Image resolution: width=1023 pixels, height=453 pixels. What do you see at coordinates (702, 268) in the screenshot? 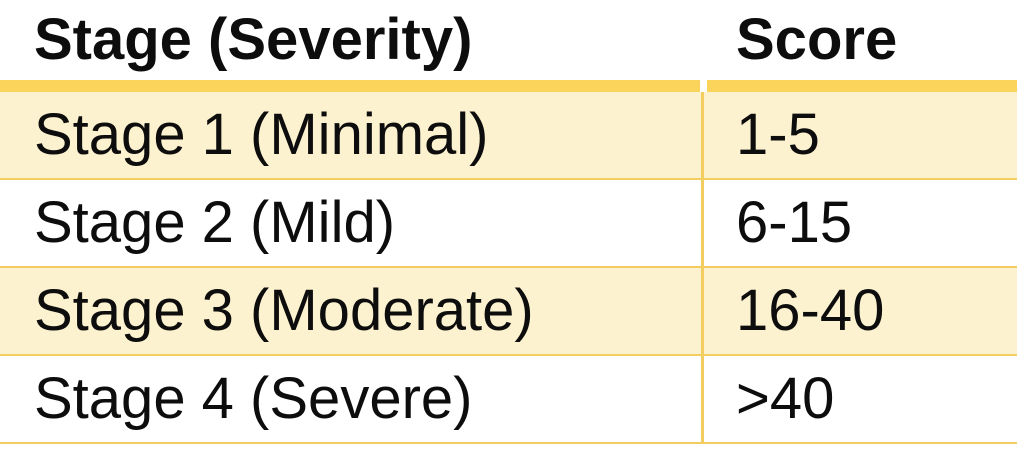
I see `column-divider` at bounding box center [702, 268].